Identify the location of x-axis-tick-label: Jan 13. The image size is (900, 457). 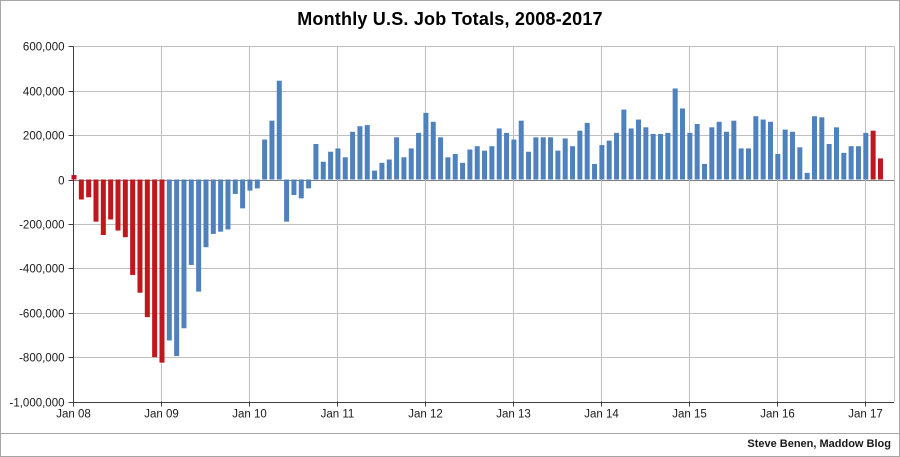
(513, 415).